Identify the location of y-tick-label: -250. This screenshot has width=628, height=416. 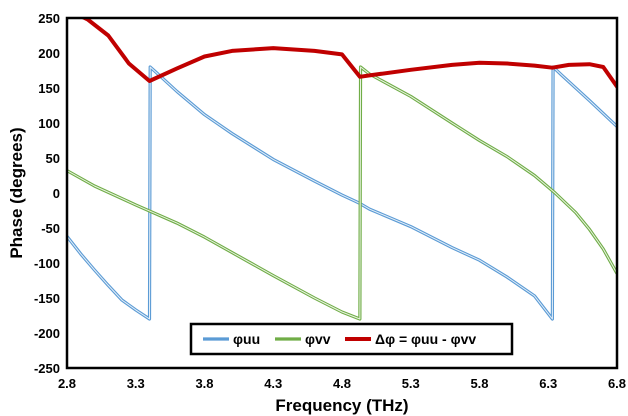
(47, 368).